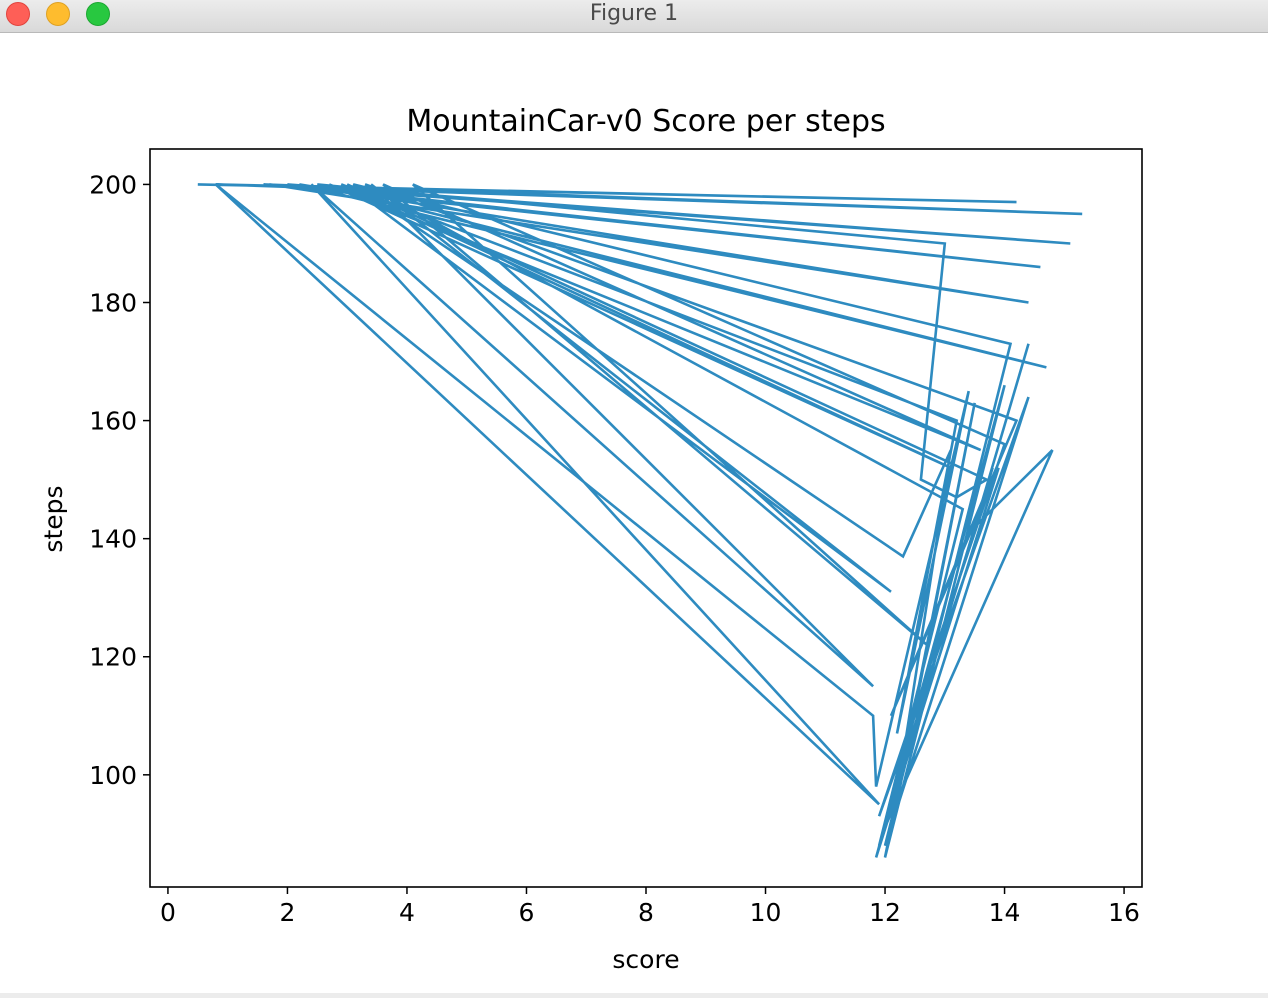  Describe the element at coordinates (1005, 912) in the screenshot. I see `x-tick-label: 14` at that location.